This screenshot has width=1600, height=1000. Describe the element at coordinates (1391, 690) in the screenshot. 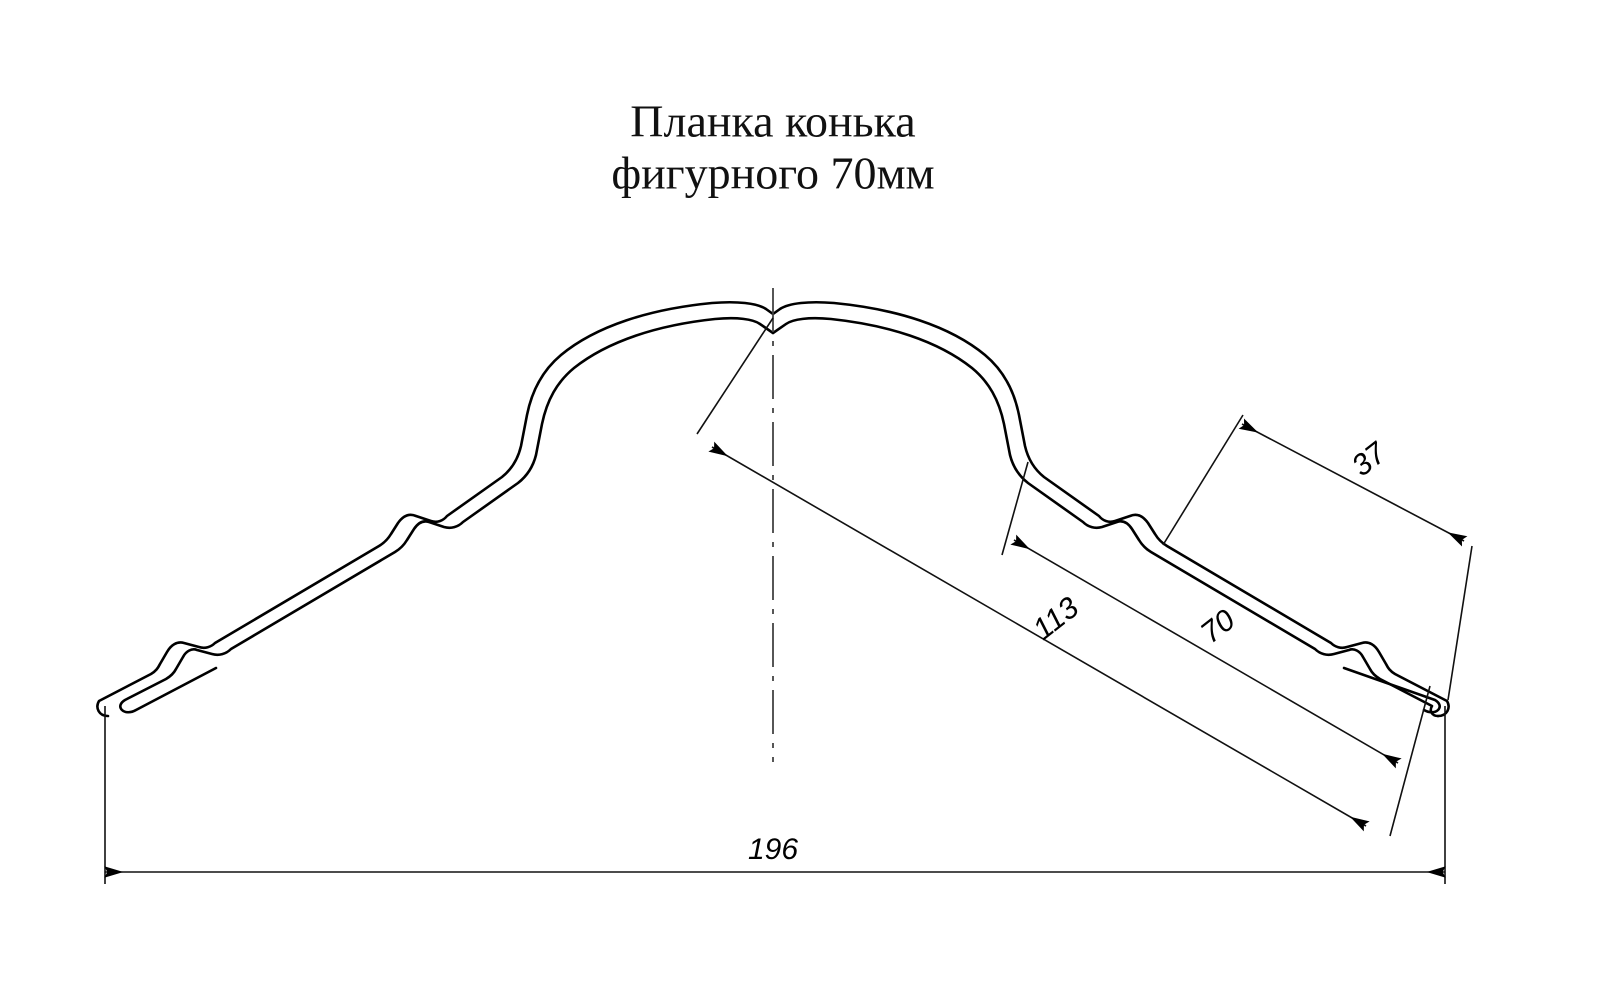

I see `hem-return-right` at that location.